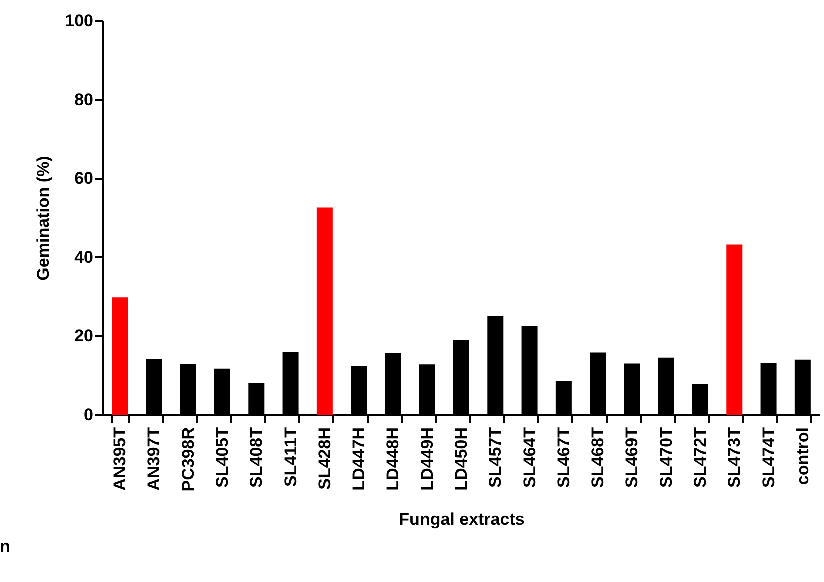  I want to click on x-tick-label: SL408T, so click(256, 457).